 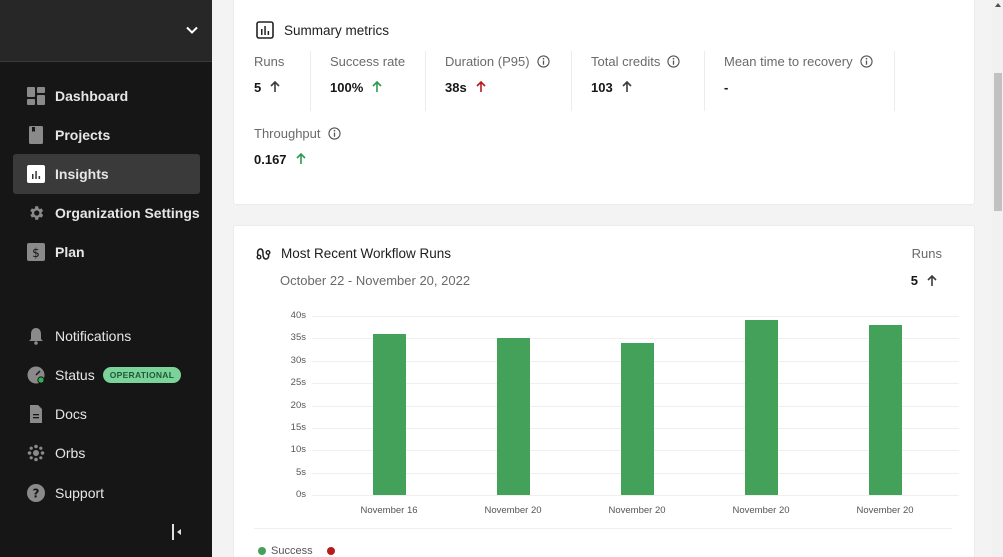 What do you see at coordinates (300, 472) in the screenshot?
I see `y-tick: 5s` at bounding box center [300, 472].